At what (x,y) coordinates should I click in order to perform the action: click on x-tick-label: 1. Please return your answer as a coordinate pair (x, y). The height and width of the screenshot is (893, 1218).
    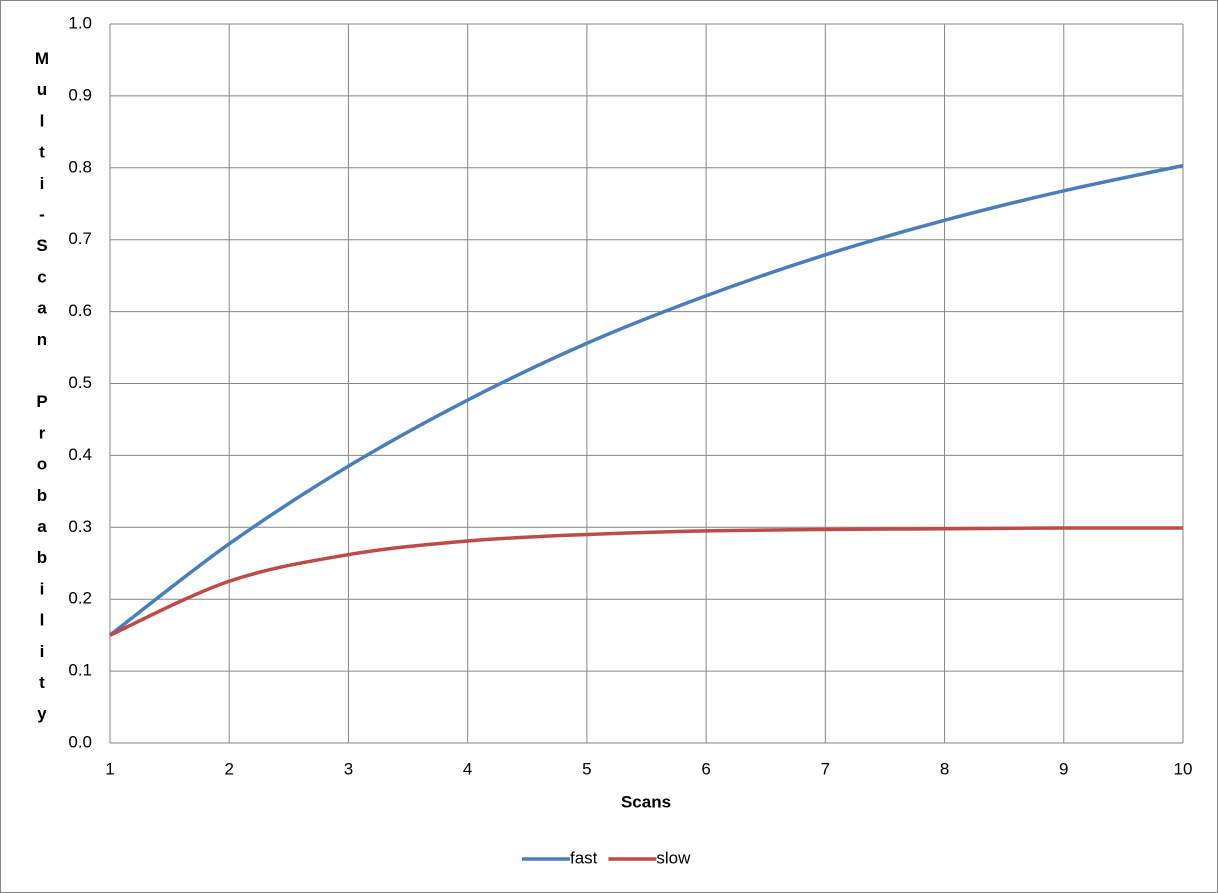
    Looking at the image, I should click on (109, 768).